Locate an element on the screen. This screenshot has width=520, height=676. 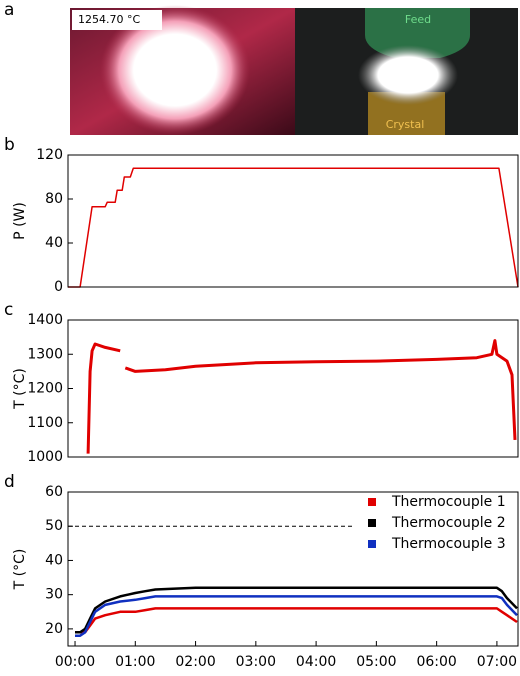
x-tick-label: 02:00 is located at coordinates (195, 662).